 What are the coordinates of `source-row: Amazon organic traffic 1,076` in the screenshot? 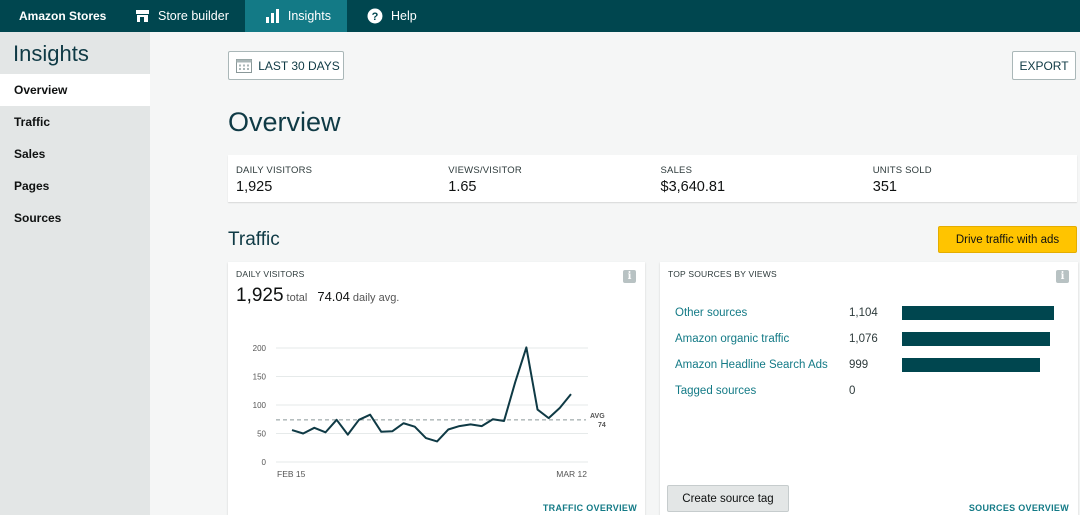 It's located at (875, 339).